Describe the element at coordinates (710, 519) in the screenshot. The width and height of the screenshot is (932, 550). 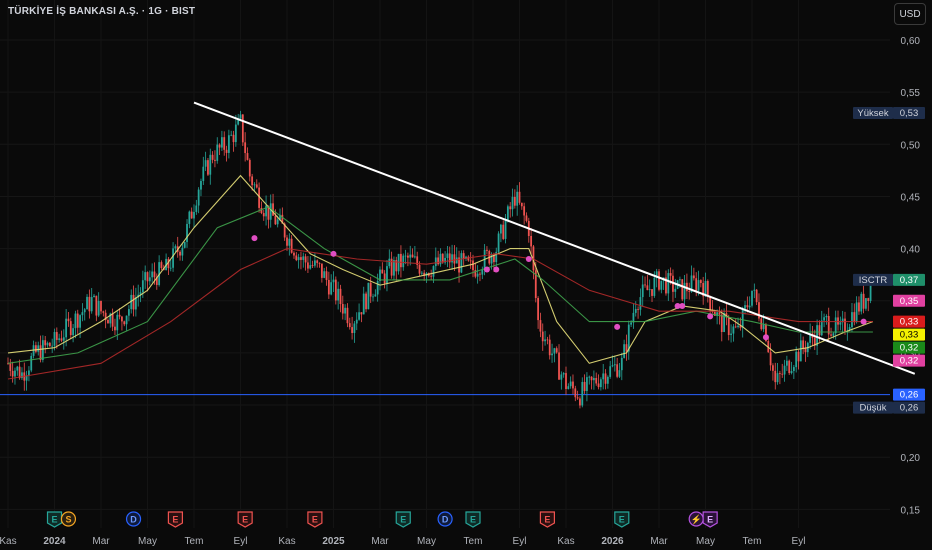
I see `event-earnings-purple-icon: E` at that location.